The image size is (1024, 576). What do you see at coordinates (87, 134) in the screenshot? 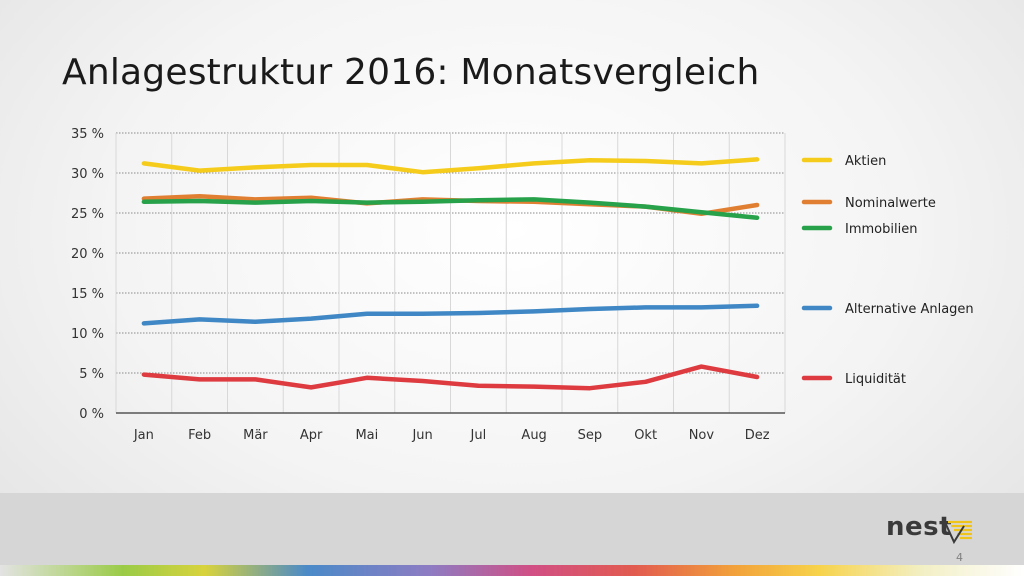
I see `y-tick-label: 35 %` at bounding box center [87, 134].